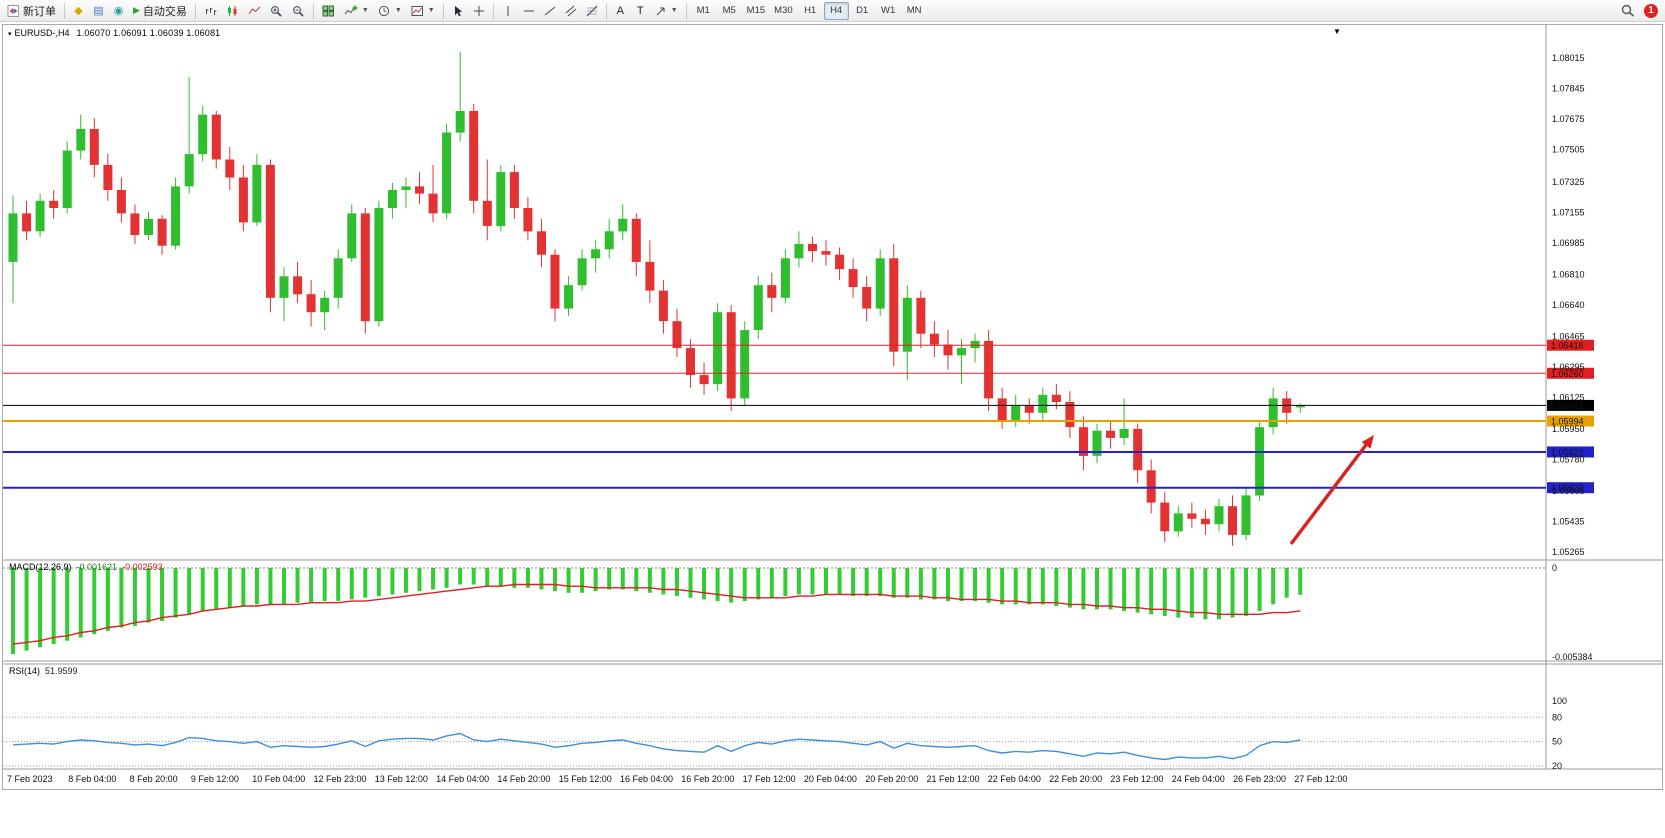 The width and height of the screenshot is (1665, 838). I want to click on svg-text: 1.06416, so click(1567, 346).